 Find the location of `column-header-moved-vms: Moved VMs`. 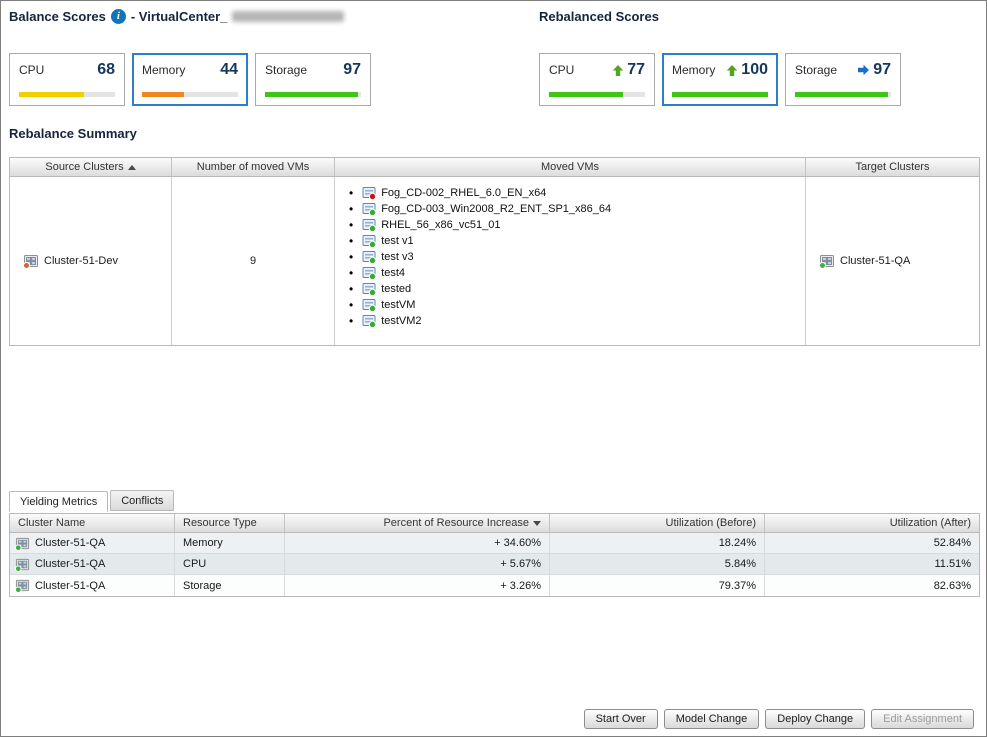

column-header-moved-vms: Moved VMs is located at coordinates (570, 167).